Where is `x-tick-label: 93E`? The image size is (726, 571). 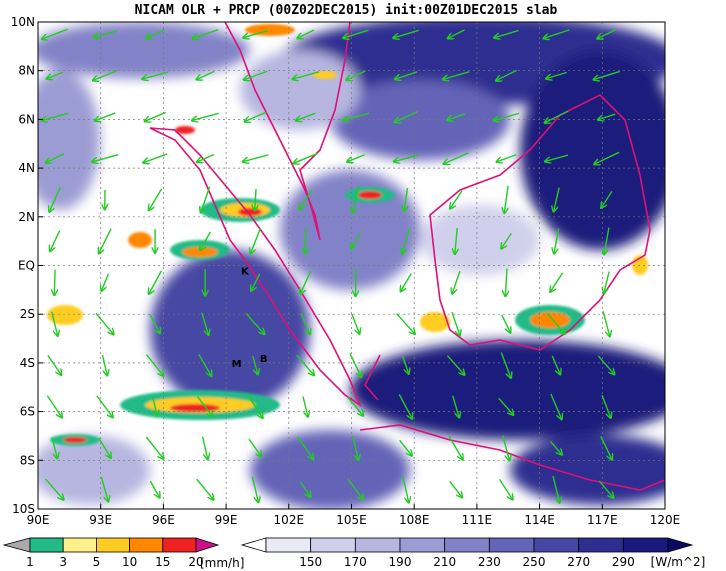
x-tick-label: 93E is located at coordinates (100, 520).